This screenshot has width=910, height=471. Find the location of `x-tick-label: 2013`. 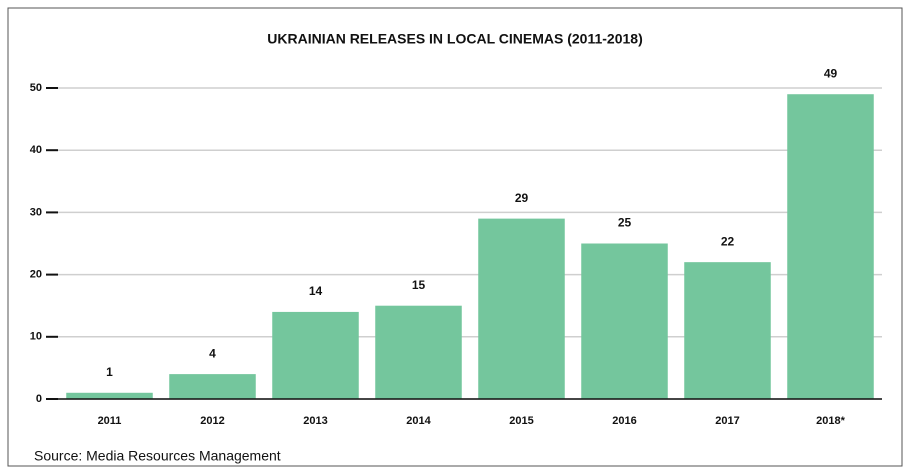

x-tick-label: 2013 is located at coordinates (315, 421).